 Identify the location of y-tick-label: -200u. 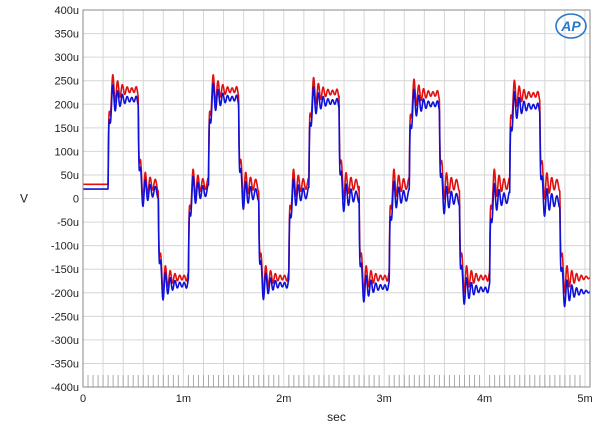
(65, 294).